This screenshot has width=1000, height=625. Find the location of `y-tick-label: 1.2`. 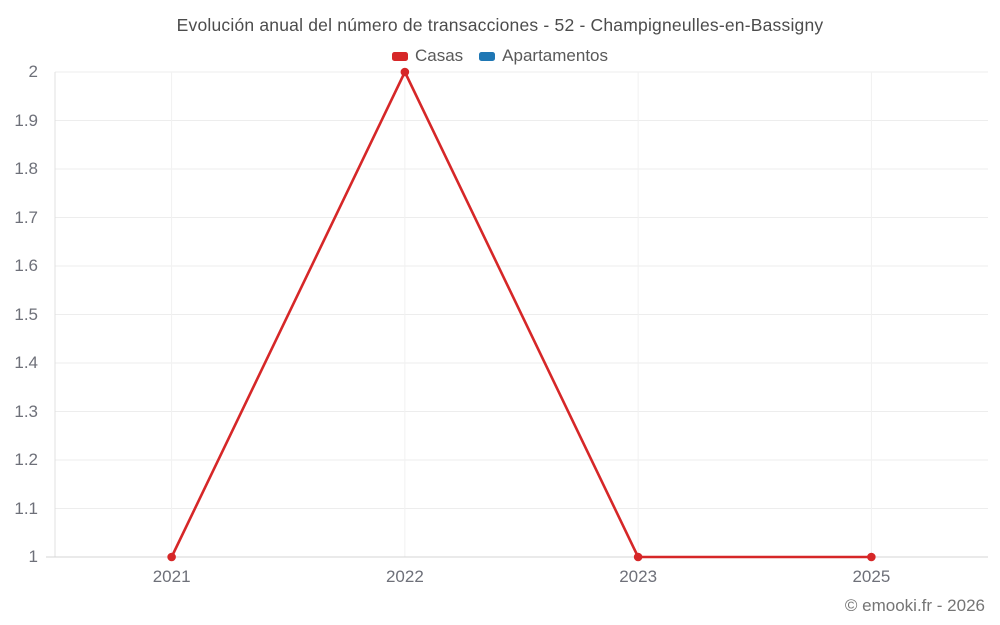

y-tick-label: 1.2 is located at coordinates (26, 459).